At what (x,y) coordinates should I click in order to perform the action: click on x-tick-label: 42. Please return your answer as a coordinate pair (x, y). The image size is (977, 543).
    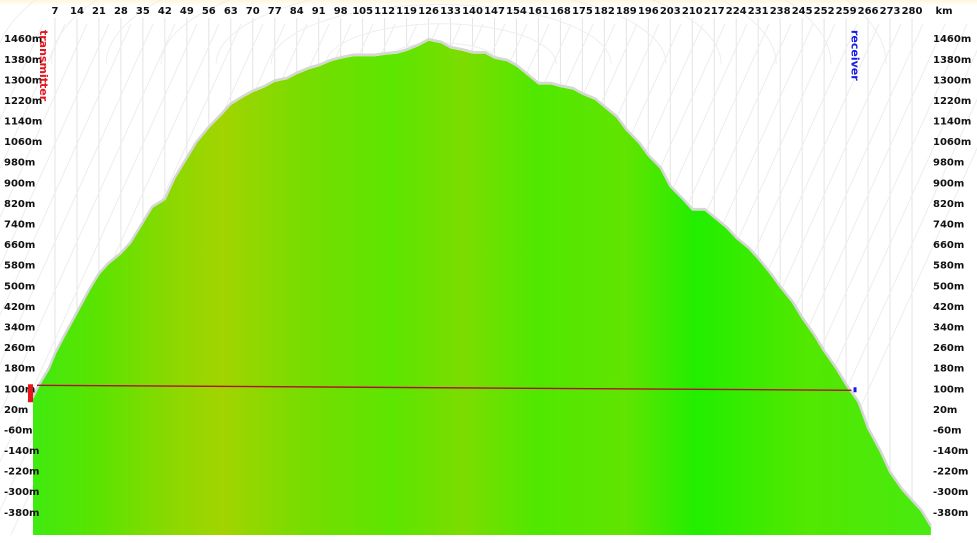
    Looking at the image, I should click on (165, 11).